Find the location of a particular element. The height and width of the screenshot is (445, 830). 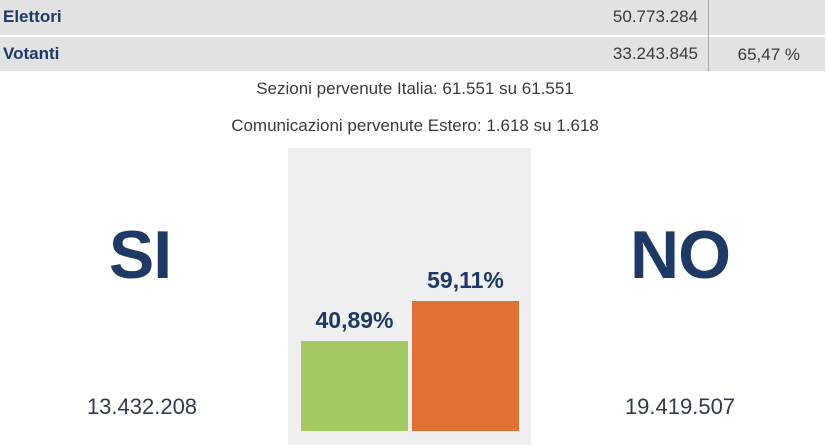

no-heading: NO is located at coordinates (680, 255).